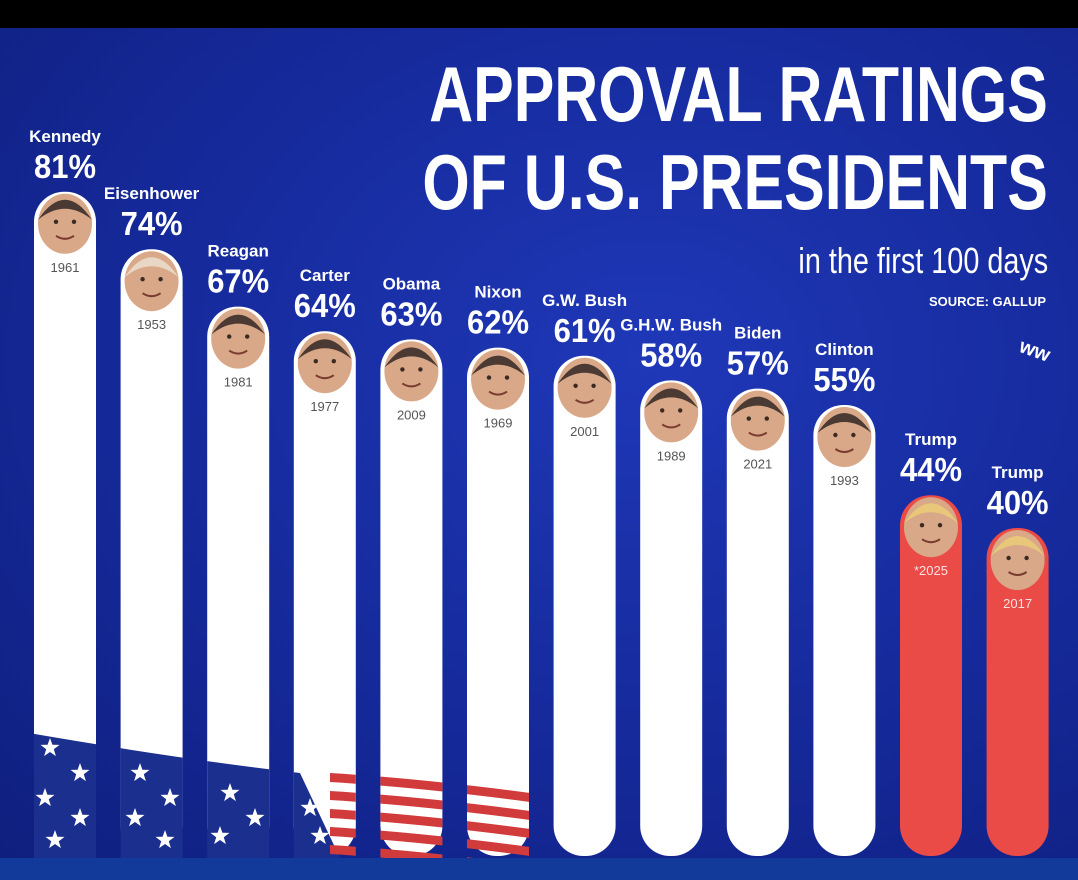 This screenshot has height=880, width=1078. I want to click on president-name-label: Carter, so click(325, 275).